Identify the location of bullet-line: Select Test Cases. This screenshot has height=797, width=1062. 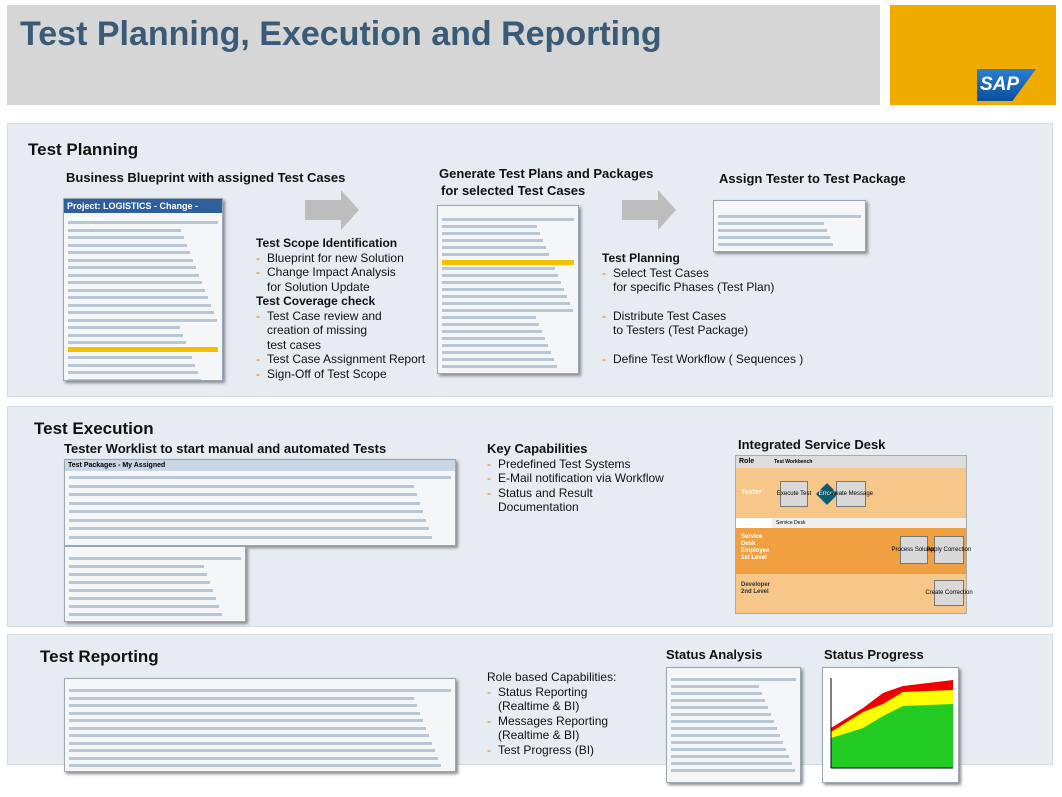
(702, 273).